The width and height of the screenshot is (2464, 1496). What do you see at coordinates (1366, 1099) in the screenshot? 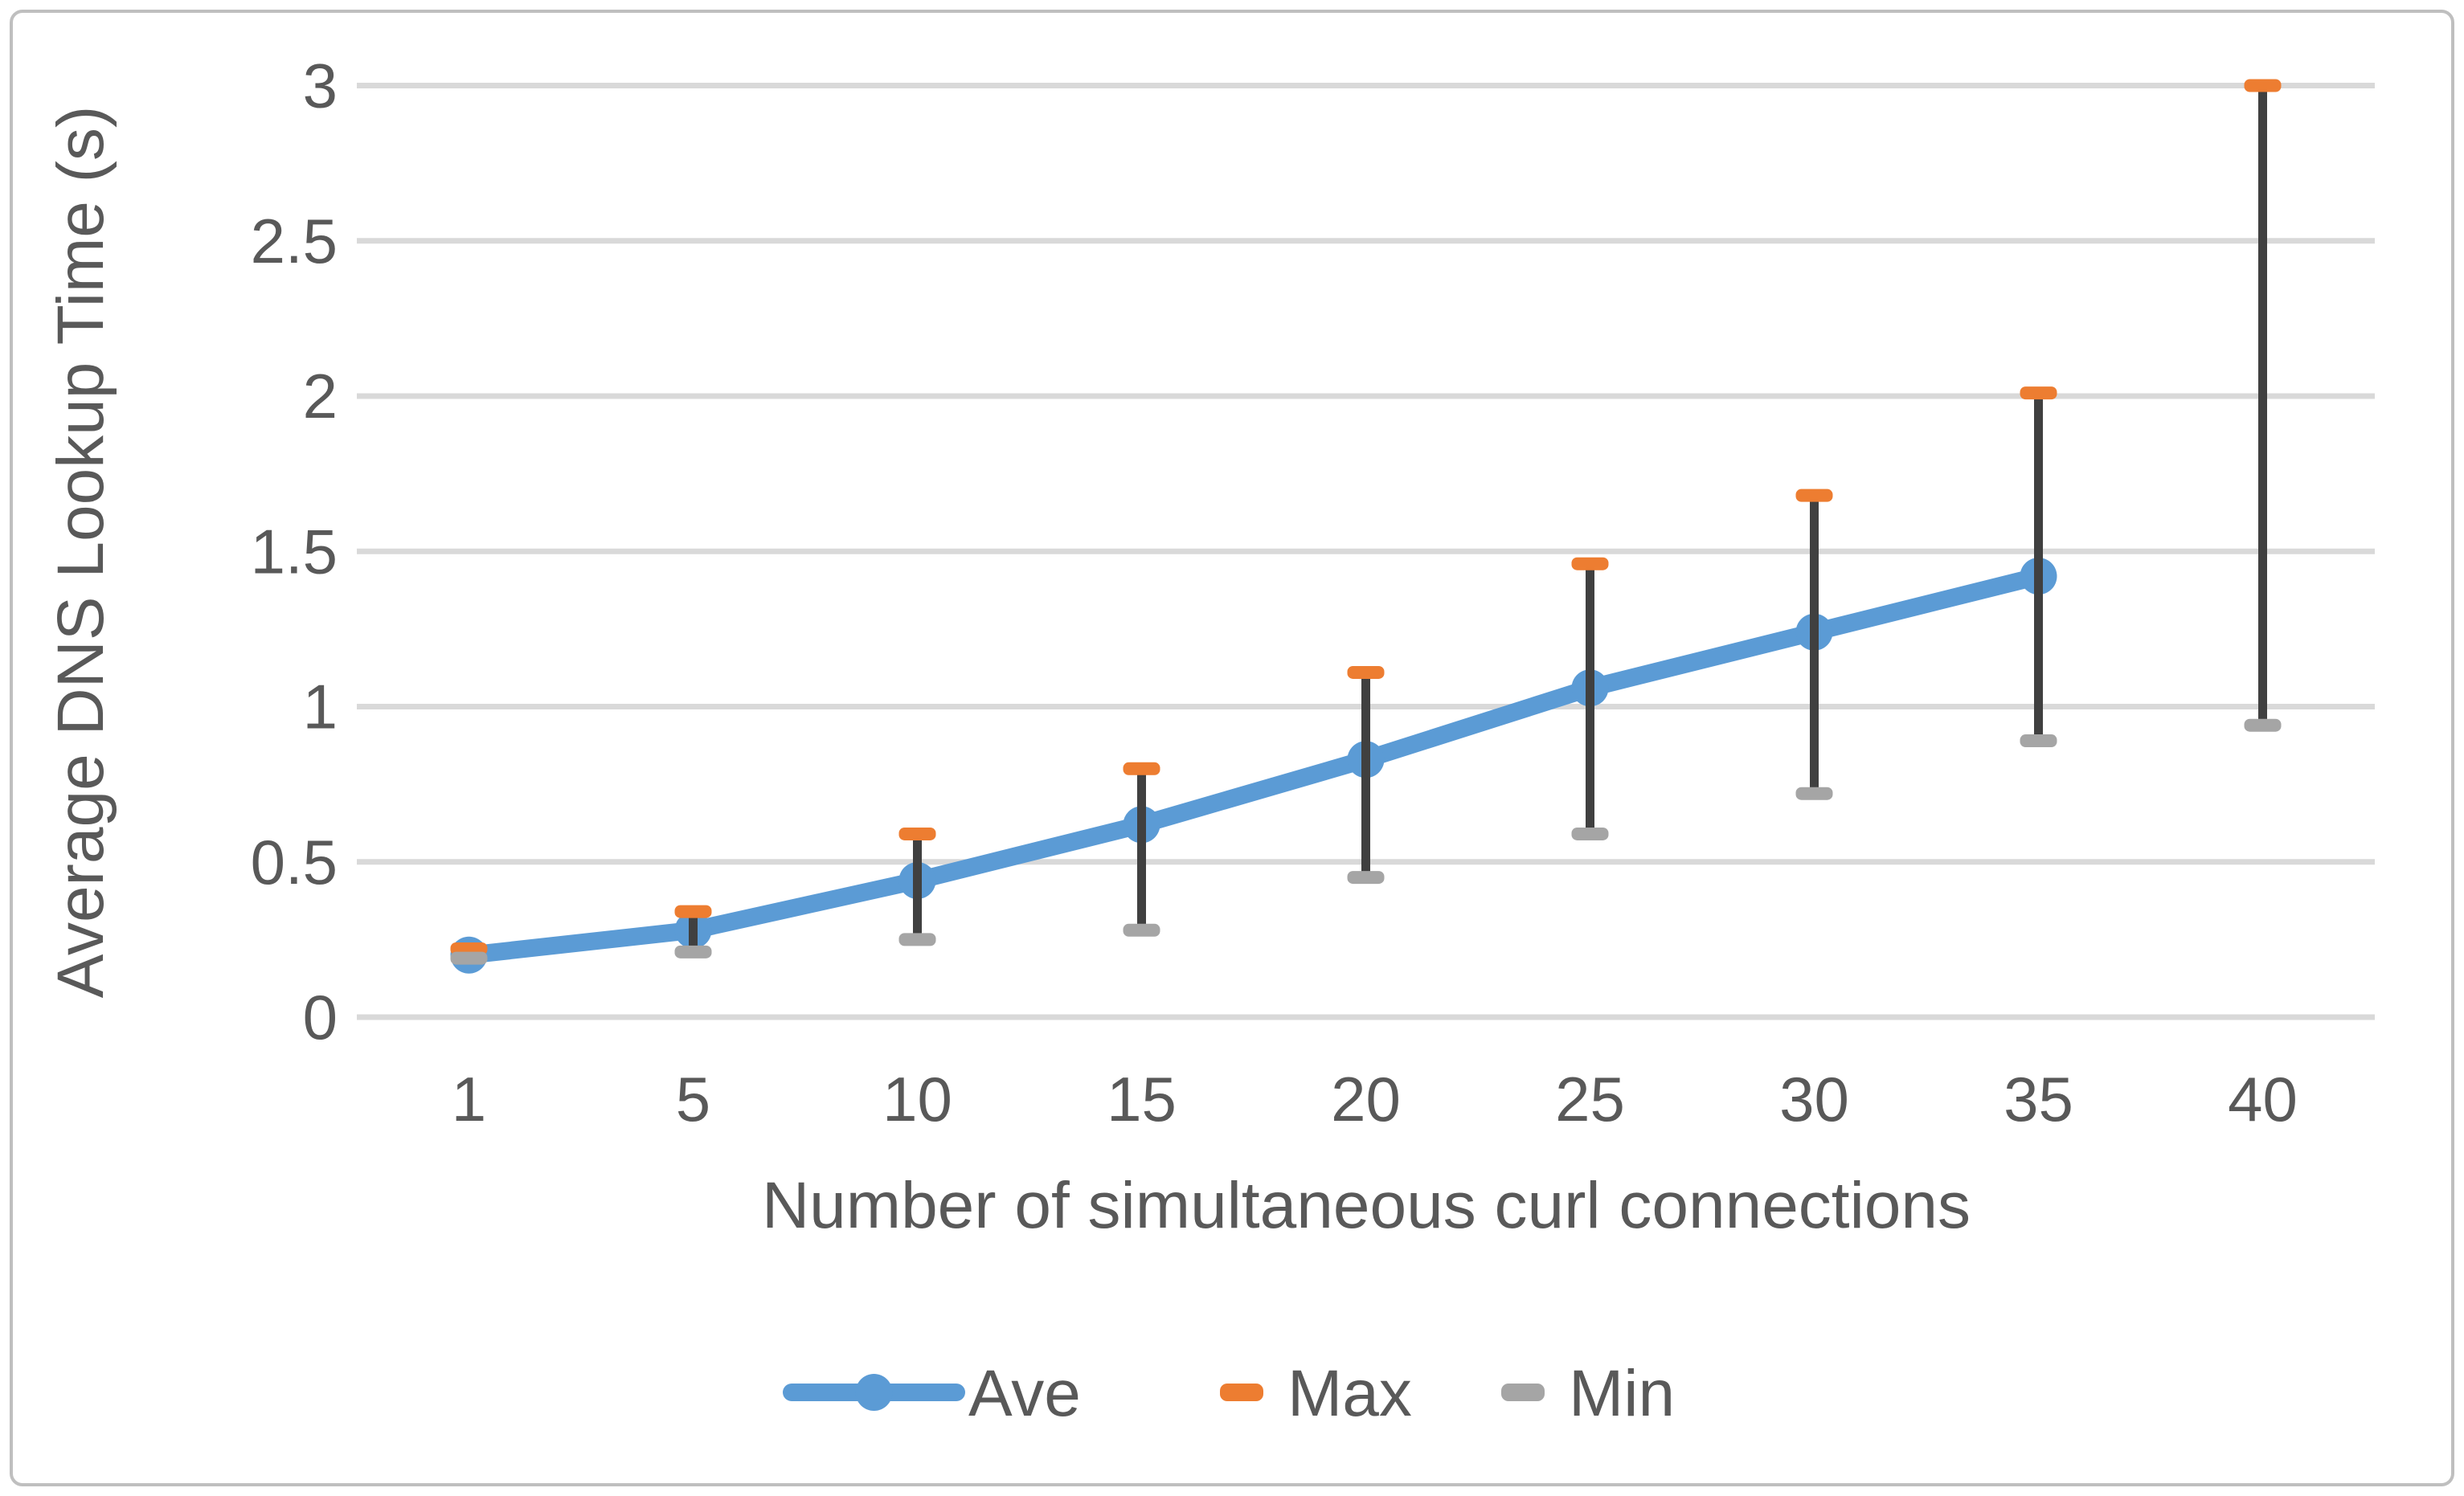
I see `x-tick-label: 20` at bounding box center [1366, 1099].